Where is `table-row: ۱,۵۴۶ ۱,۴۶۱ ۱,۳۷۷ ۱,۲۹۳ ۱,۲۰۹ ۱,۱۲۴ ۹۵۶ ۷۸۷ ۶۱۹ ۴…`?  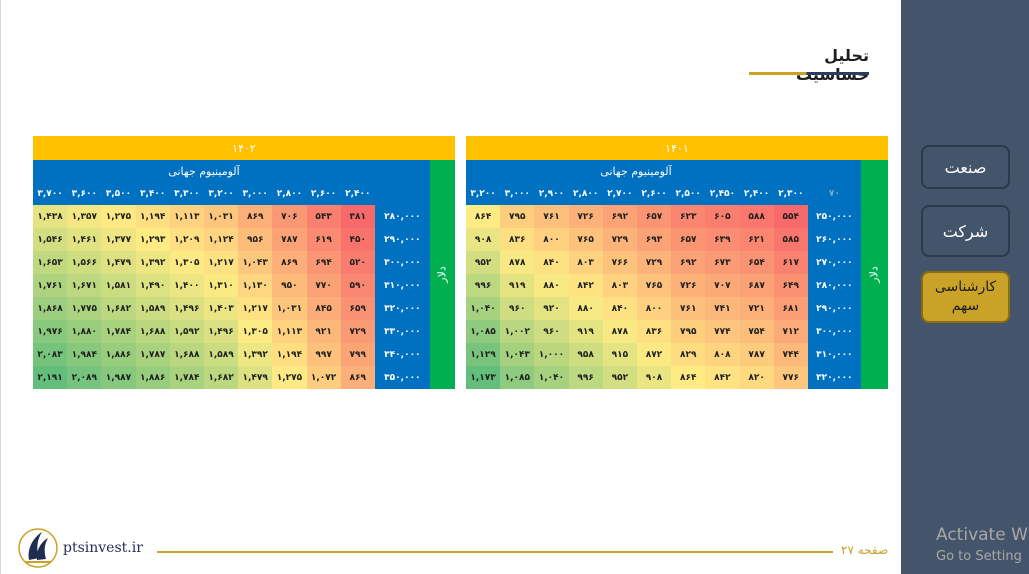 table-row: ۱,۵۴۶ ۱,۴۶۱ ۱,۳۷۷ ۱,۲۹۳ ۱,۲۰۹ ۱,۱۲۴ ۹۵۶ ۷۸۷ ۶۱۹ ۴… is located at coordinates (231, 239).